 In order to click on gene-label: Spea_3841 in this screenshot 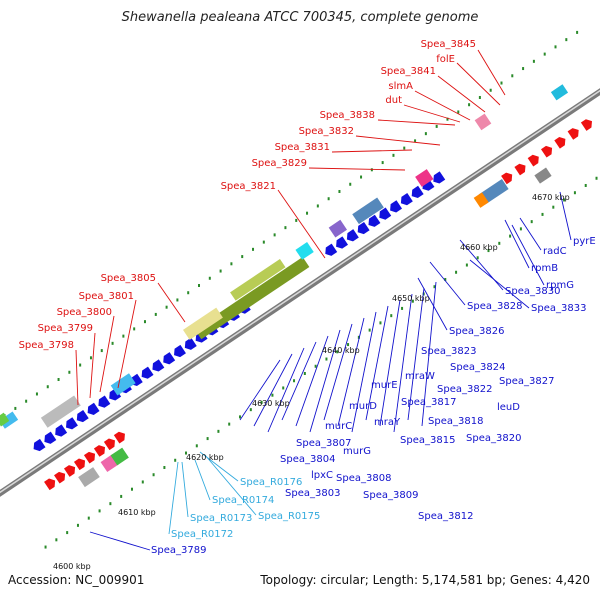, I will do `click(408, 71)`.